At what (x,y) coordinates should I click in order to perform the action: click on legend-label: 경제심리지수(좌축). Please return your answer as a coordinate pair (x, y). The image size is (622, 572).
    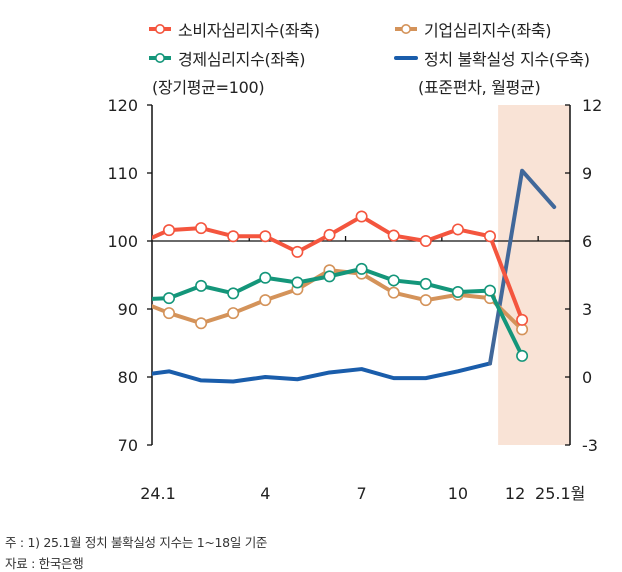
    Looking at the image, I should click on (242, 59).